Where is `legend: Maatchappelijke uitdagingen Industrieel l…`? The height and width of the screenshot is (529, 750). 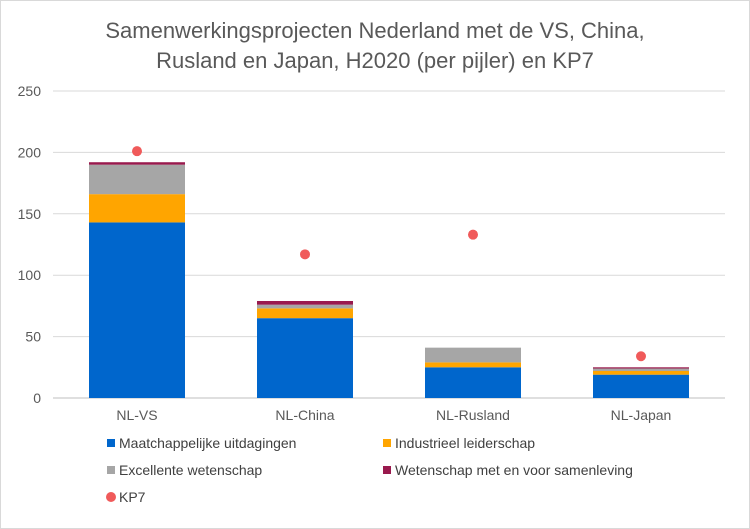
legend: Maatchappelijke uitdagingen Industrieel l… is located at coordinates (369, 470).